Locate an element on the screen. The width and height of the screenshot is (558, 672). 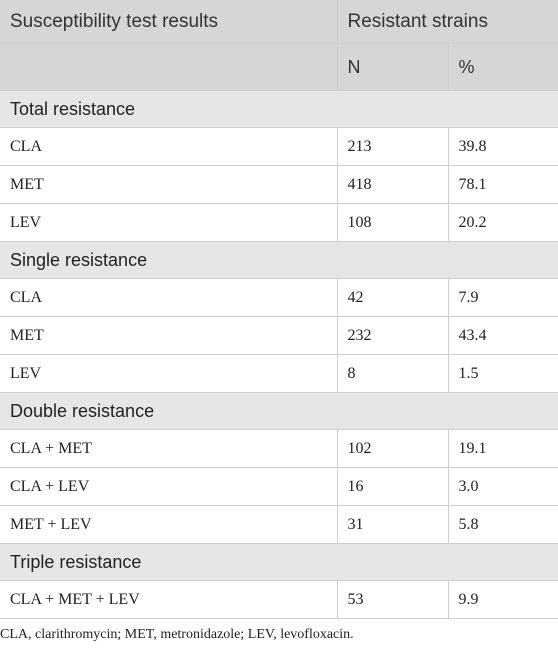
row-percent-value: 20.2 is located at coordinates (502, 222).